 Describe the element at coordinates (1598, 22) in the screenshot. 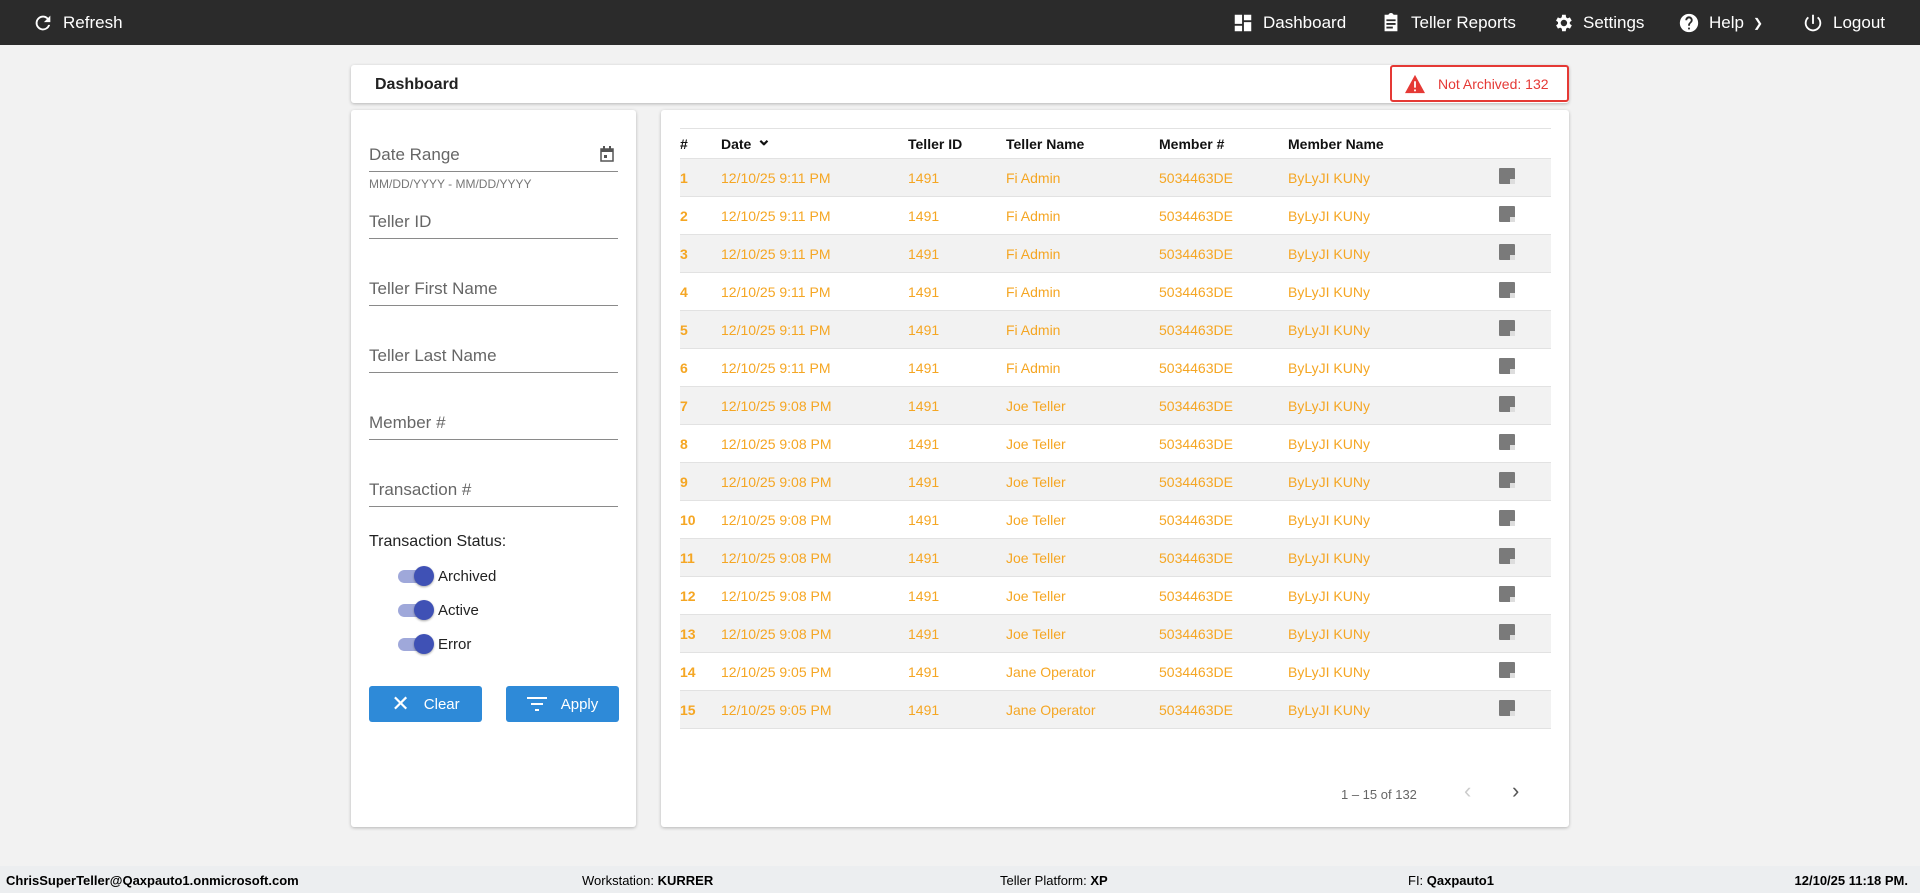

I see `nav-settings: Settings` at that location.